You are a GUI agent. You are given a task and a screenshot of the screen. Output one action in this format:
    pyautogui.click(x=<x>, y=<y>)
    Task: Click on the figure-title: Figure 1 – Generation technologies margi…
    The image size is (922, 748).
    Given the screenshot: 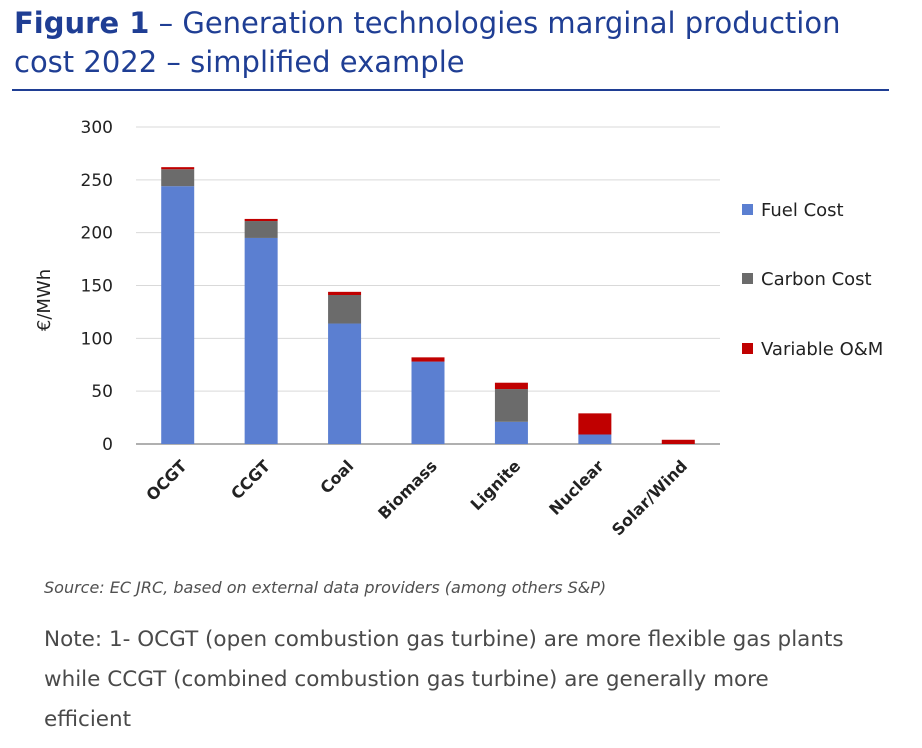 What is the action you would take?
    pyautogui.click(x=454, y=43)
    